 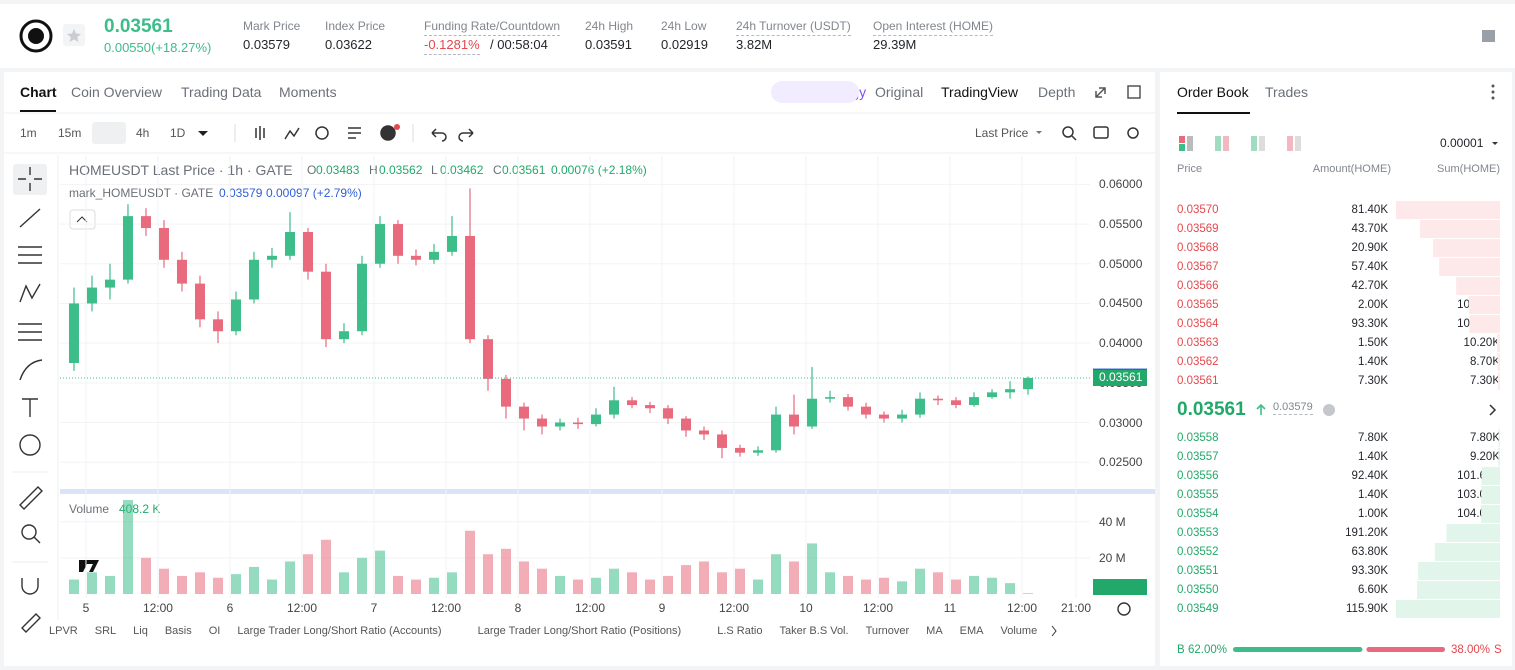 I want to click on view-tab: TradingView, so click(x=980, y=92).